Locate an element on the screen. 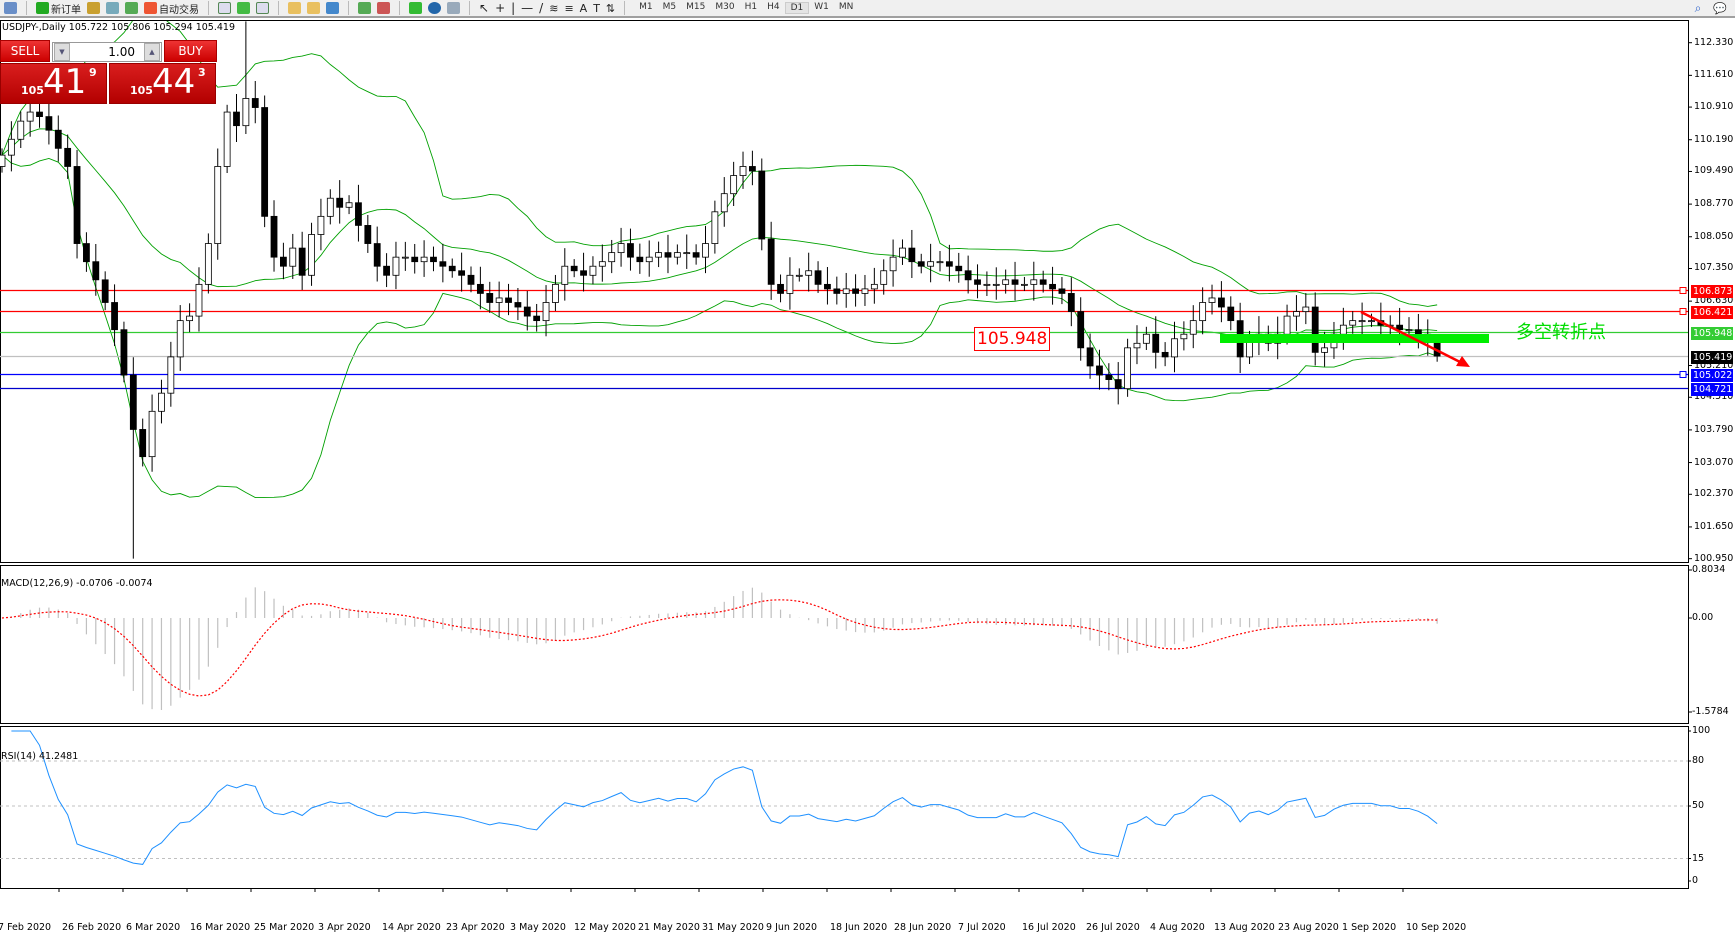 This screenshot has width=1735, height=937. timeframe-m5: M5 is located at coordinates (669, 7).